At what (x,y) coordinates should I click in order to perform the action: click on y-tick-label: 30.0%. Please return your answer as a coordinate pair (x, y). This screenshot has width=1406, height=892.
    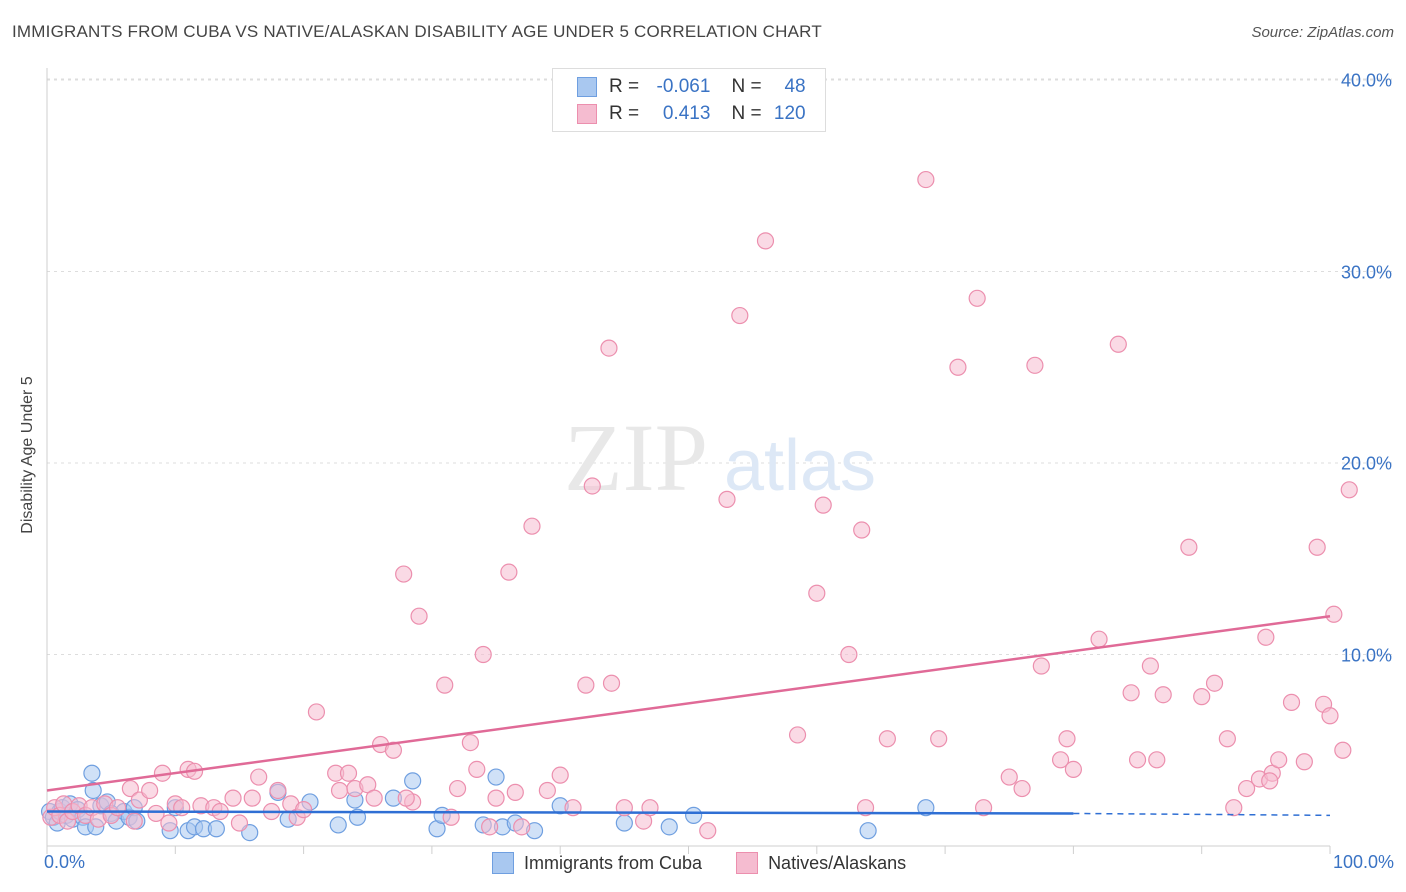
    Looking at the image, I should click on (1366, 272).